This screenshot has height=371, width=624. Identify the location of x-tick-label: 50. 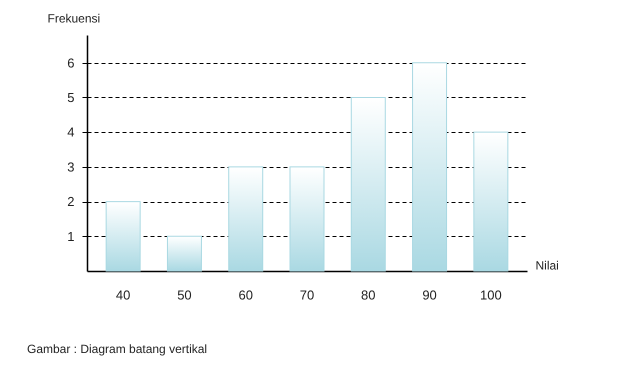
(184, 295).